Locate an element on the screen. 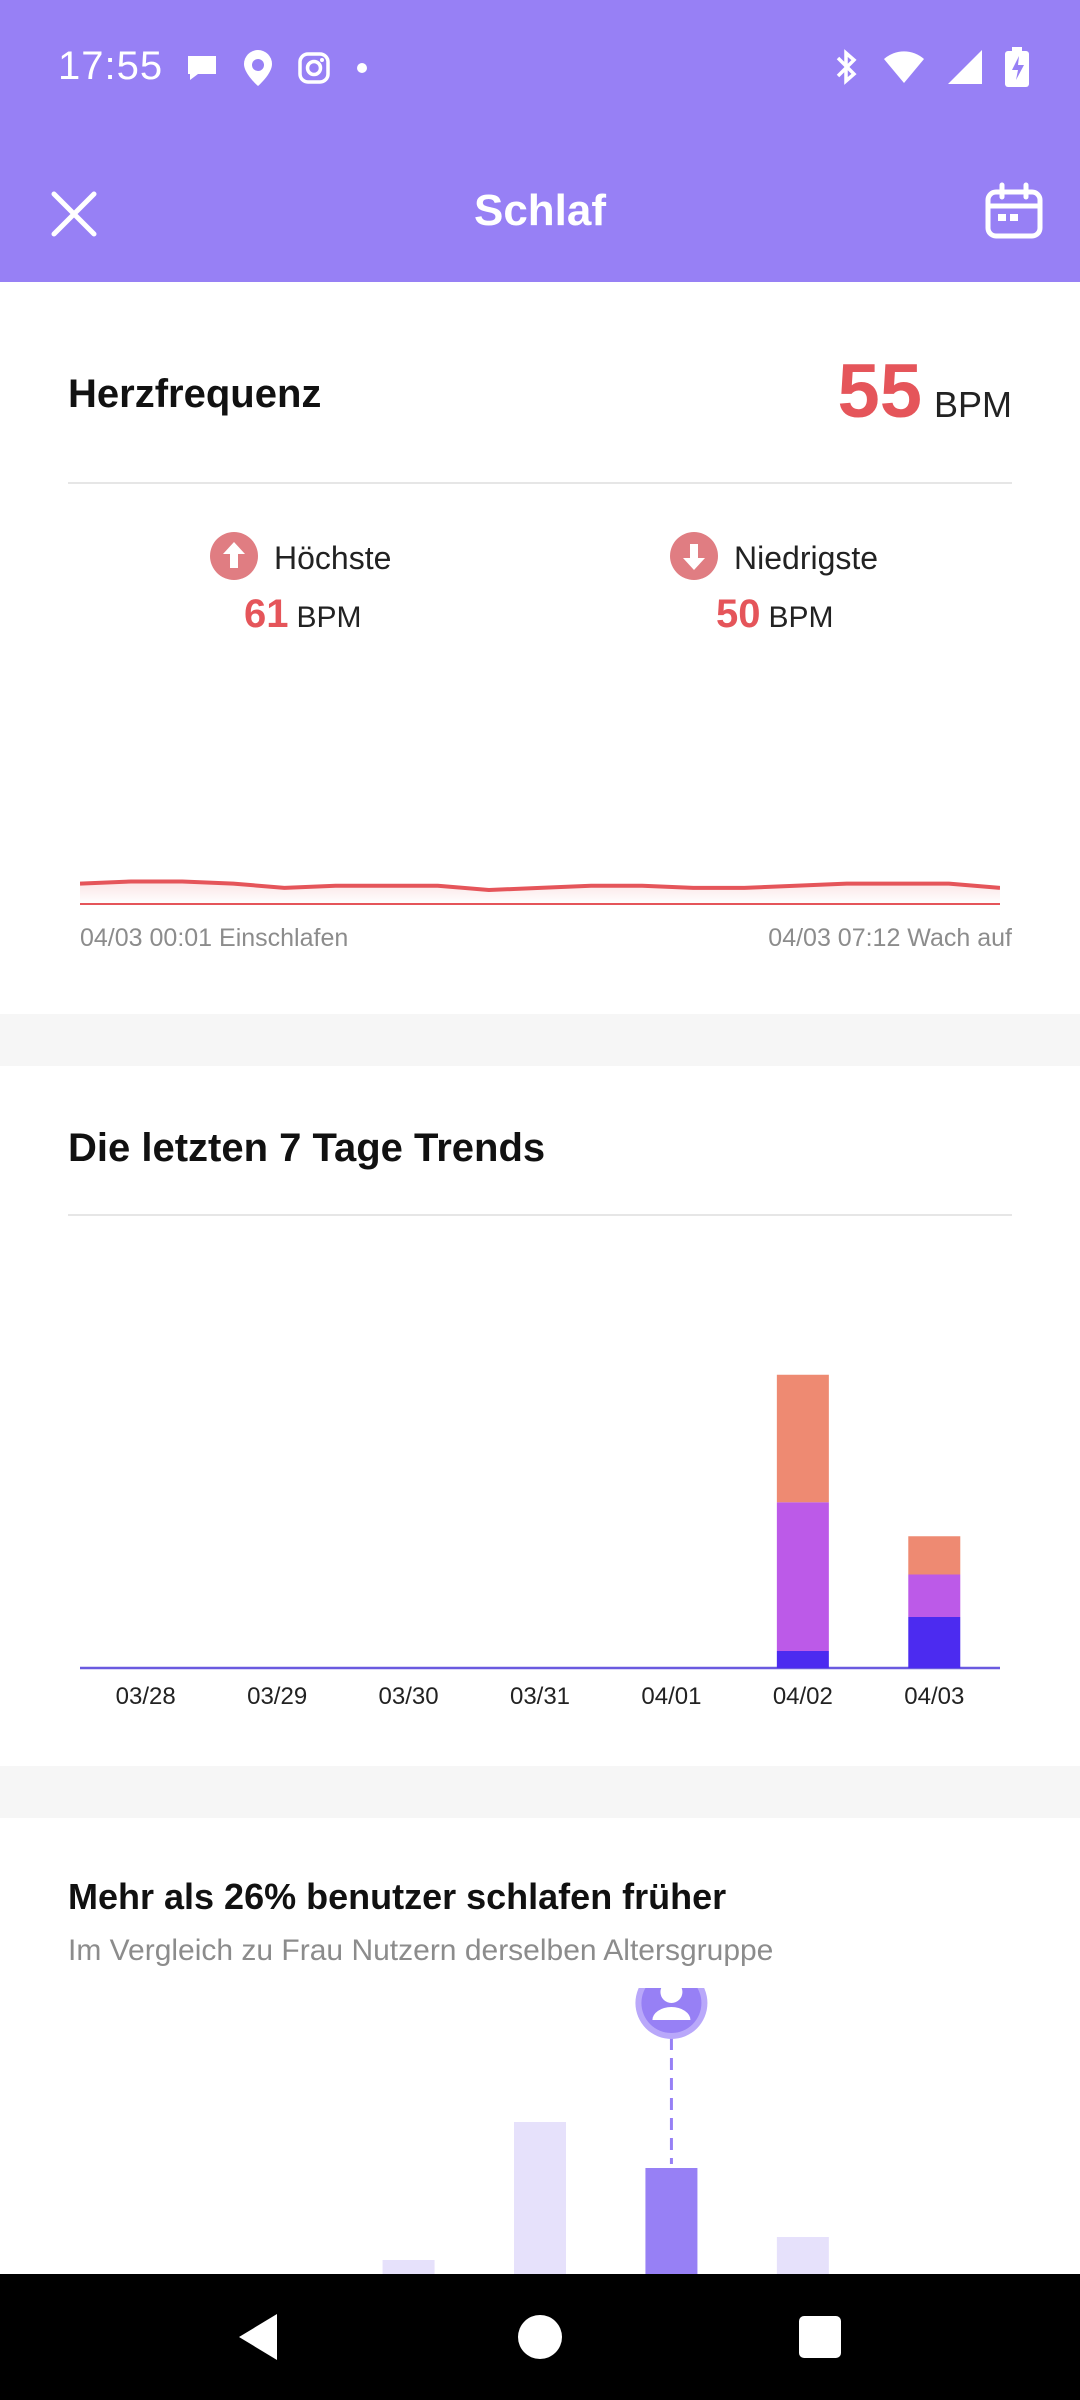 The image size is (1080, 2400). back-icon is located at coordinates (258, 2337).